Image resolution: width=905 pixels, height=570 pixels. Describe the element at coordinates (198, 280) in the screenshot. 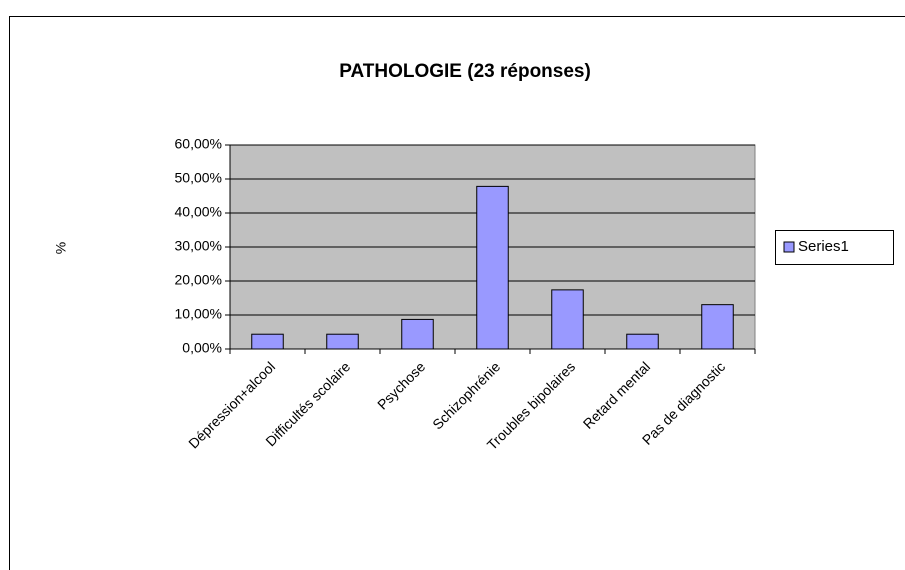

I see `y-tick-label: 20,00%` at that location.